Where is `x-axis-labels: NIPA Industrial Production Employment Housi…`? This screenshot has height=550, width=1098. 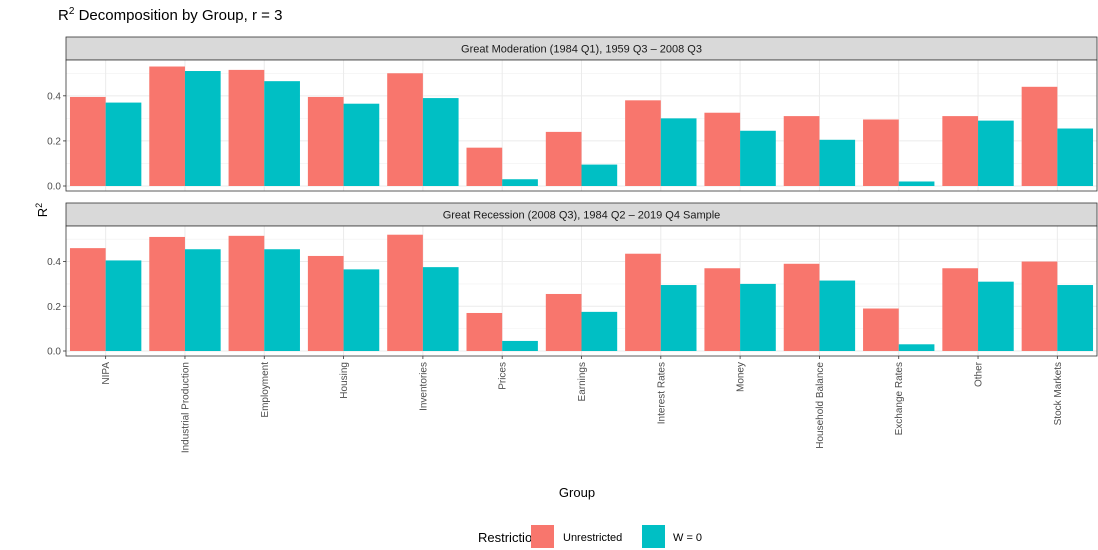
x-axis-labels: NIPA Industrial Production Employment Housi… is located at coordinates (582, 407).